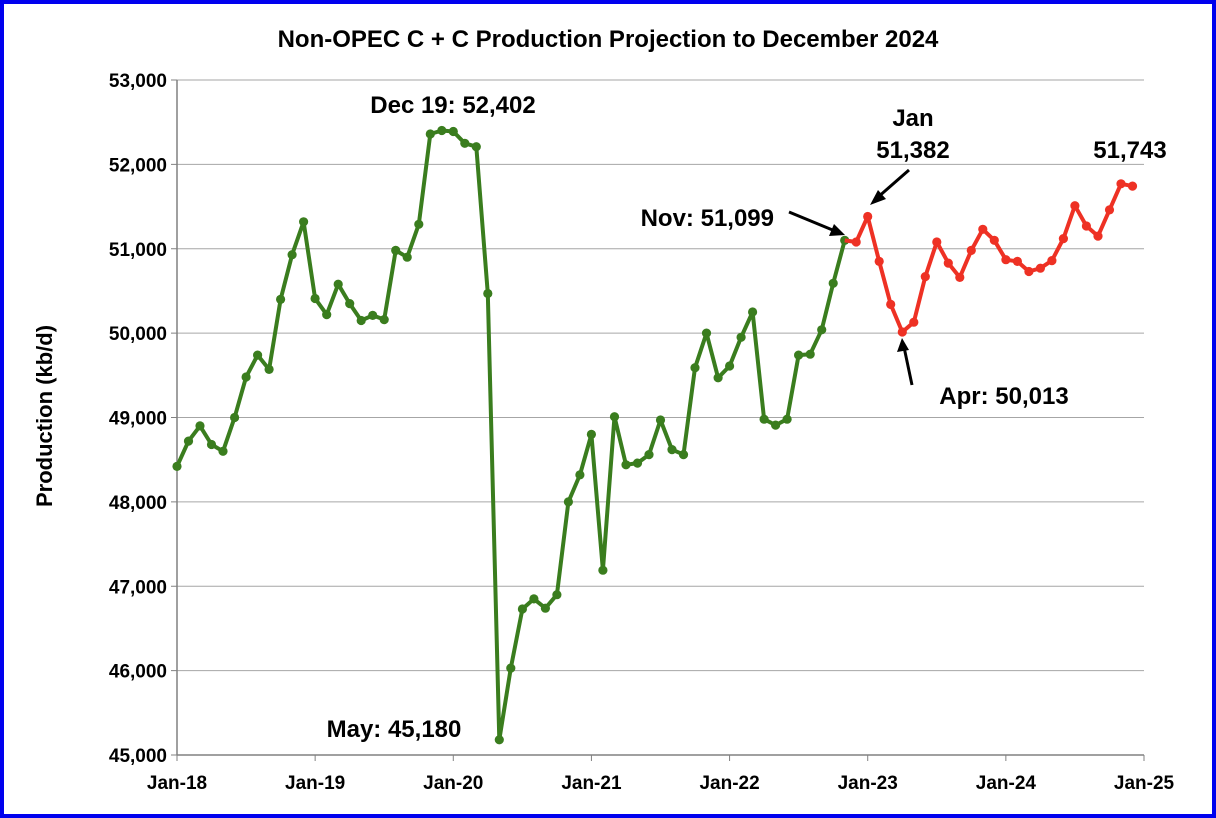 The width and height of the screenshot is (1216, 818). Describe the element at coordinates (893, 184) in the screenshot. I see `arrow-jan` at that location.